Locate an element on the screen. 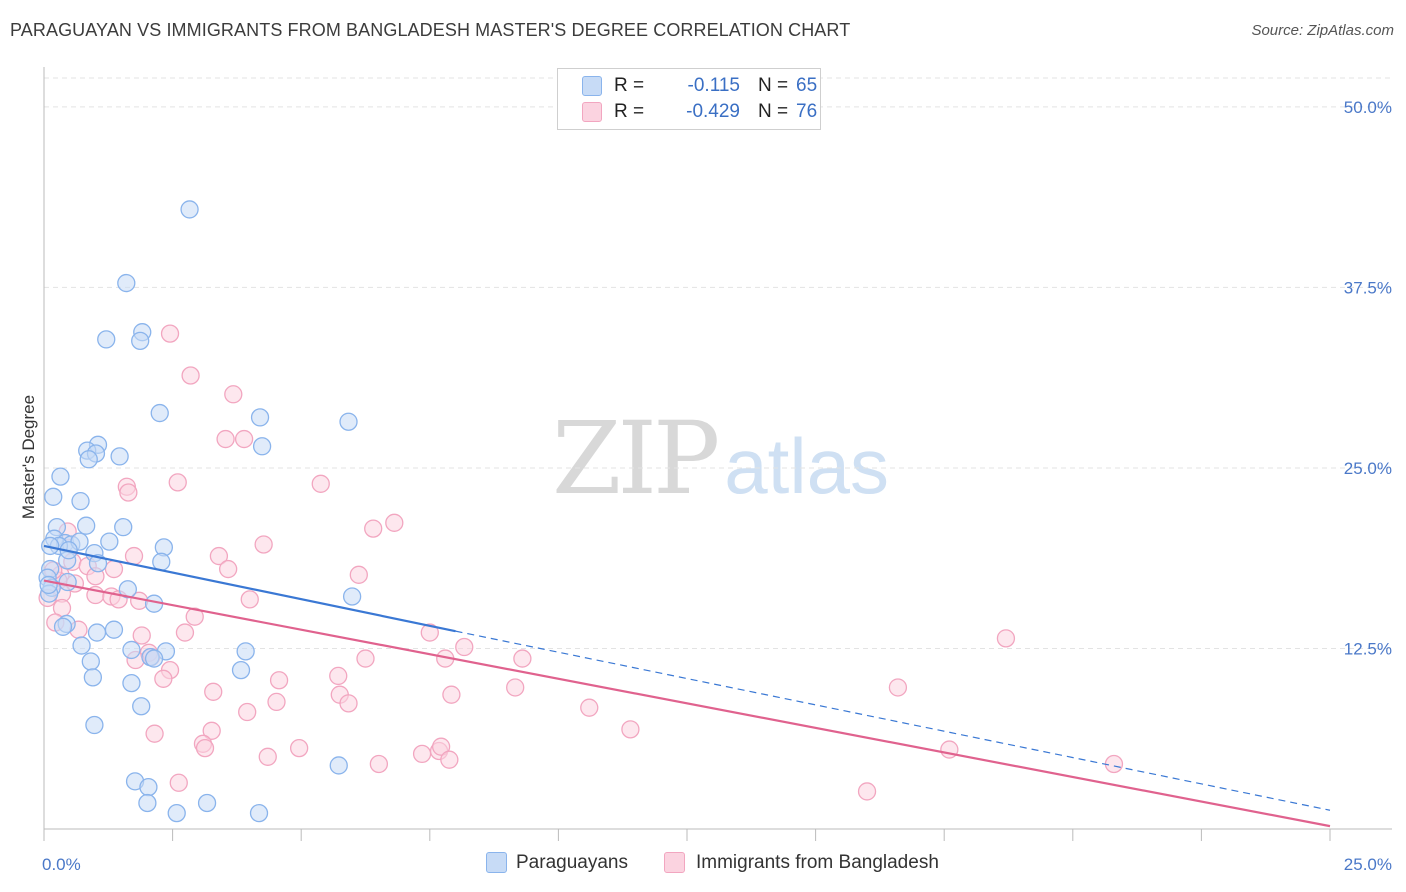  bottom-legend-label: Paraguayans is located at coordinates (572, 862).